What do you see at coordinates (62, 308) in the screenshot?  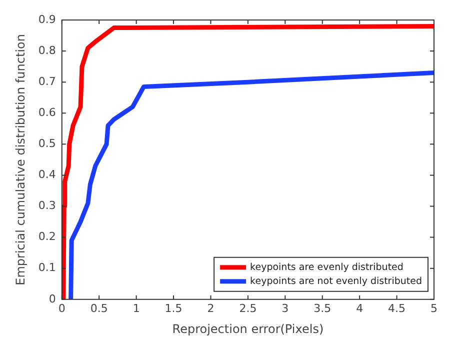 I see `x-tick-label: 0` at bounding box center [62, 308].